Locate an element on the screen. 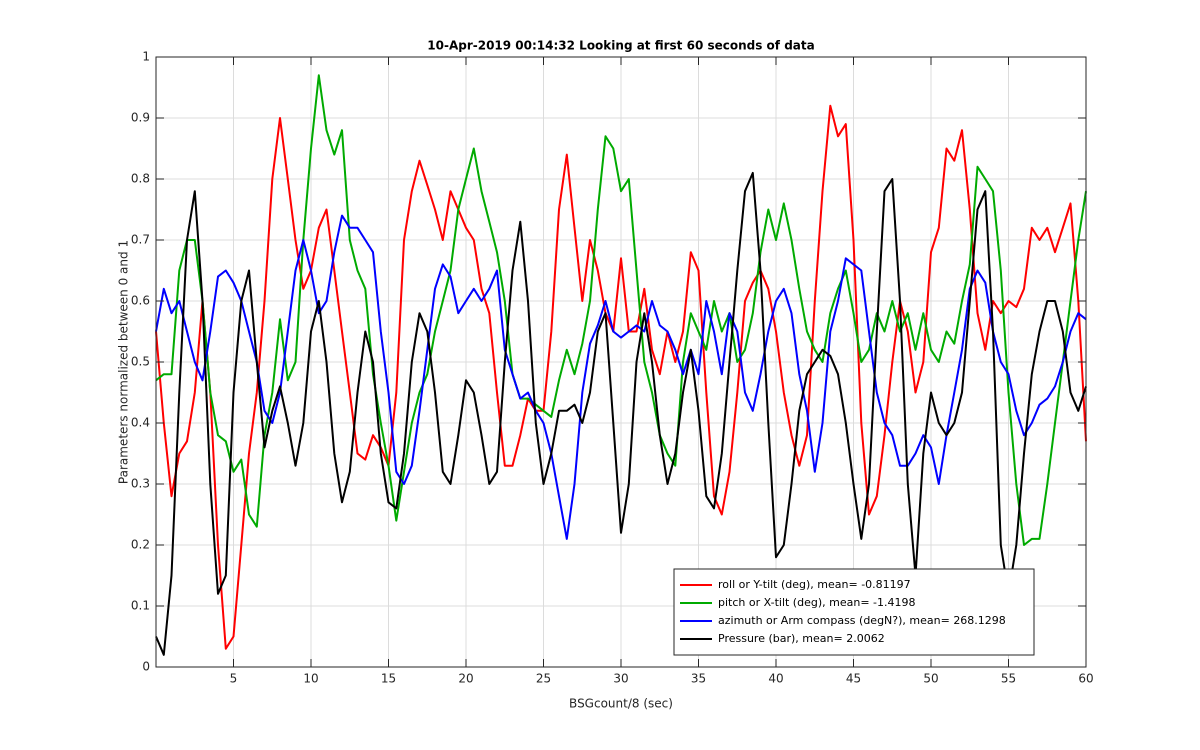  x-tick-label: 25 is located at coordinates (543, 679).